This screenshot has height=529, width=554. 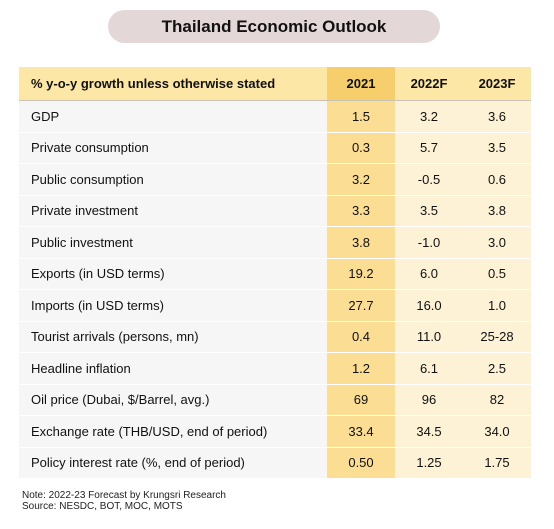 I want to click on row-label: Public consumption, so click(x=173, y=179).